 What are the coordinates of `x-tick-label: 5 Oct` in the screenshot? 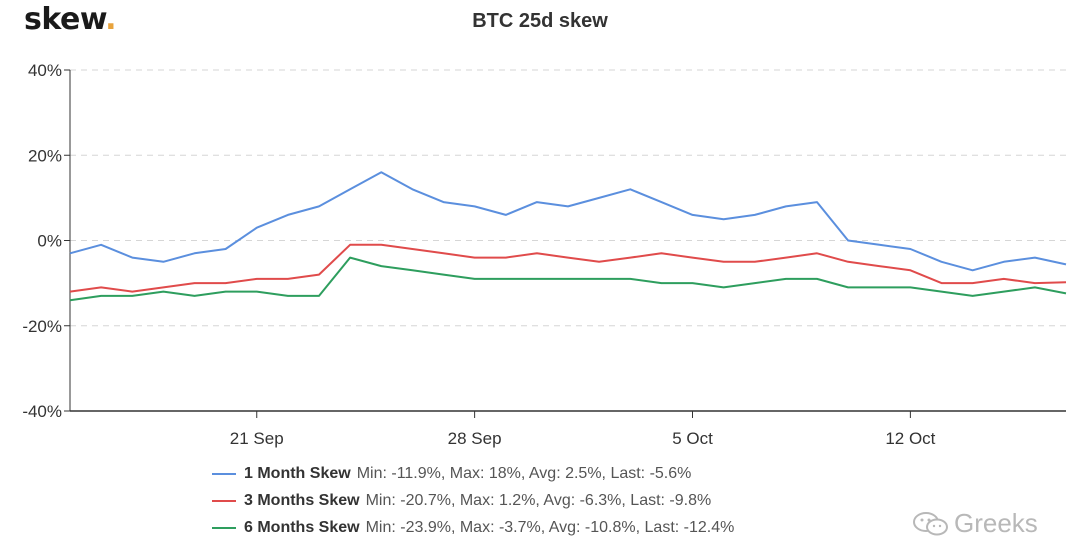 It's located at (692, 438).